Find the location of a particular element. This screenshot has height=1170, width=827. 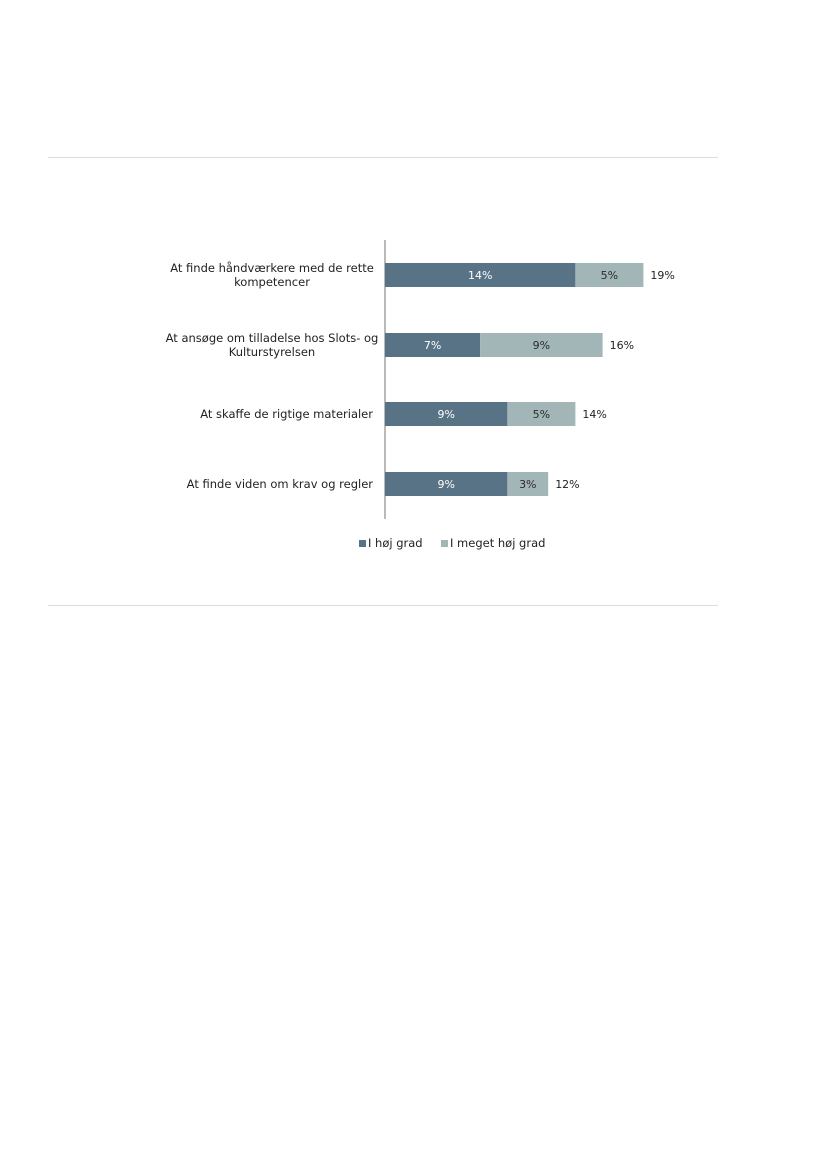

total-label: 16% is located at coordinates (622, 345).